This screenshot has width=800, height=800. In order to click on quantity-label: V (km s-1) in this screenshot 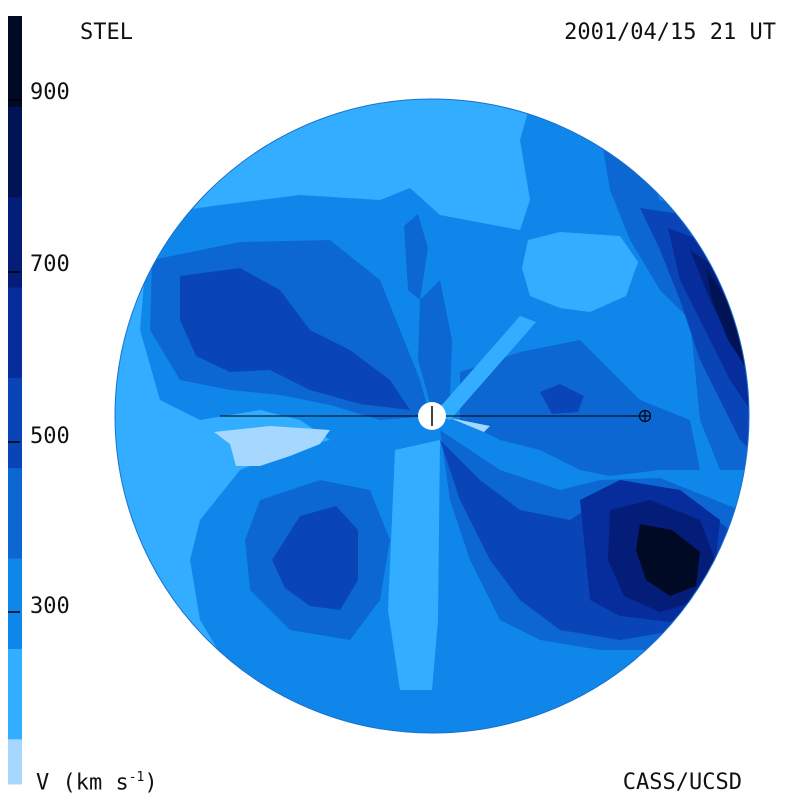, I will do `click(97, 782)`.